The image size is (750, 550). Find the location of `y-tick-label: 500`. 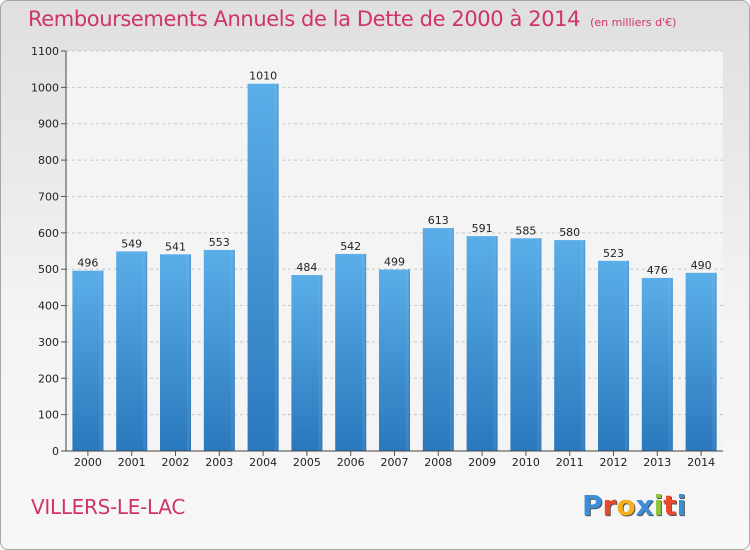

y-tick-label: 500 is located at coordinates (48, 269).